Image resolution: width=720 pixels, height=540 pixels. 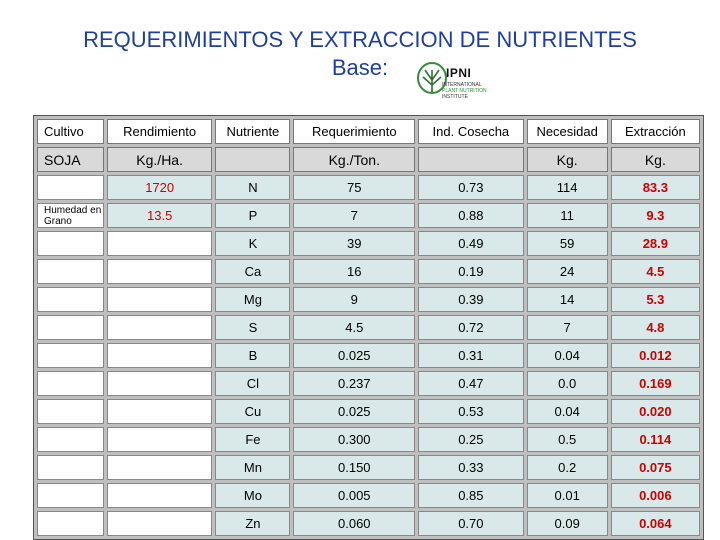 I want to click on unit-harvest-empty, so click(x=471, y=159).